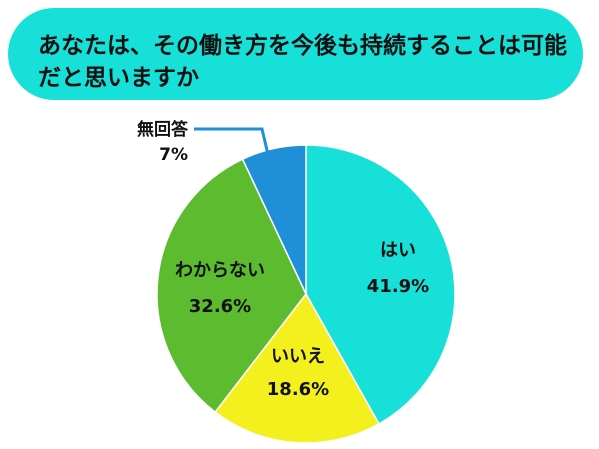  Describe the element at coordinates (220, 270) in the screenshot. I see `slice-label-3: わからない` at that location.